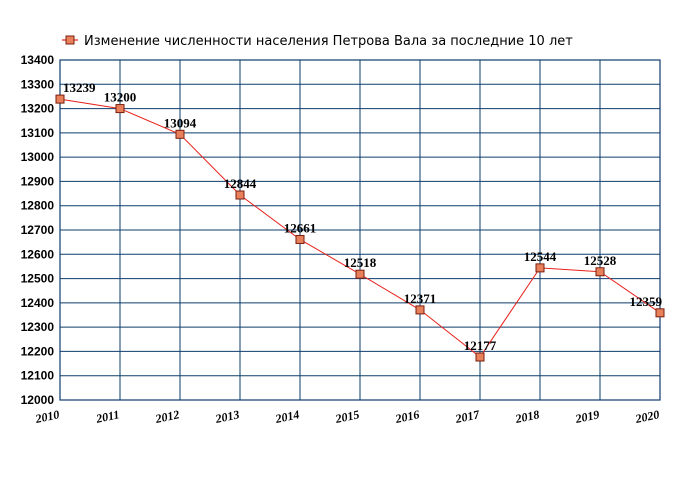 The image size is (680, 500). Describe the element at coordinates (120, 97) in the screenshot. I see `data-label: 13200` at that location.